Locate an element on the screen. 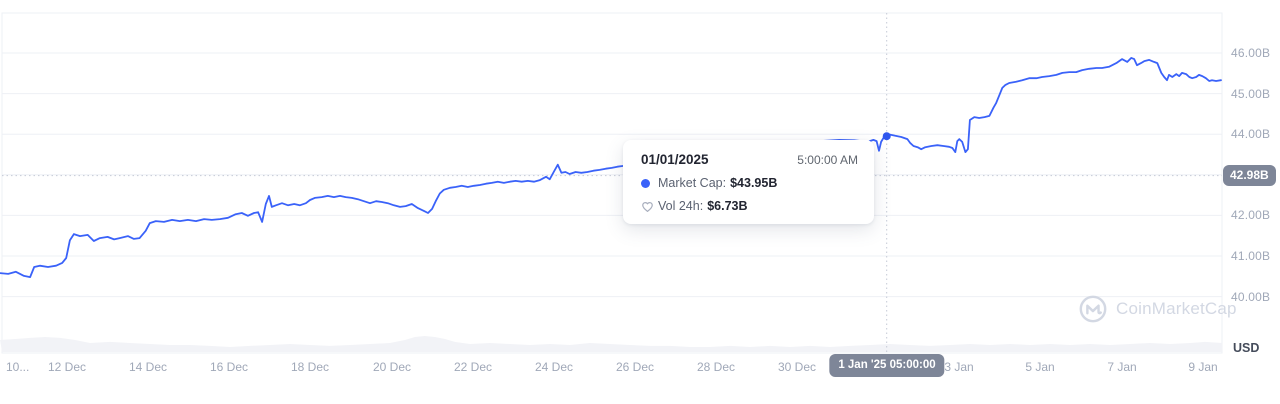  blue-dot-icon is located at coordinates (645, 183).